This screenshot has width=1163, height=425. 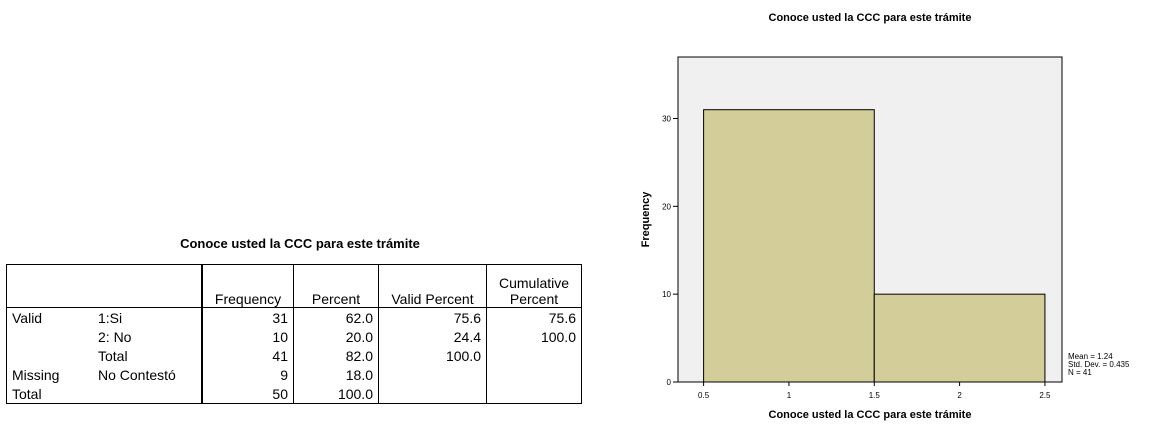 I want to click on row-frequency: 9, so click(x=247, y=374).